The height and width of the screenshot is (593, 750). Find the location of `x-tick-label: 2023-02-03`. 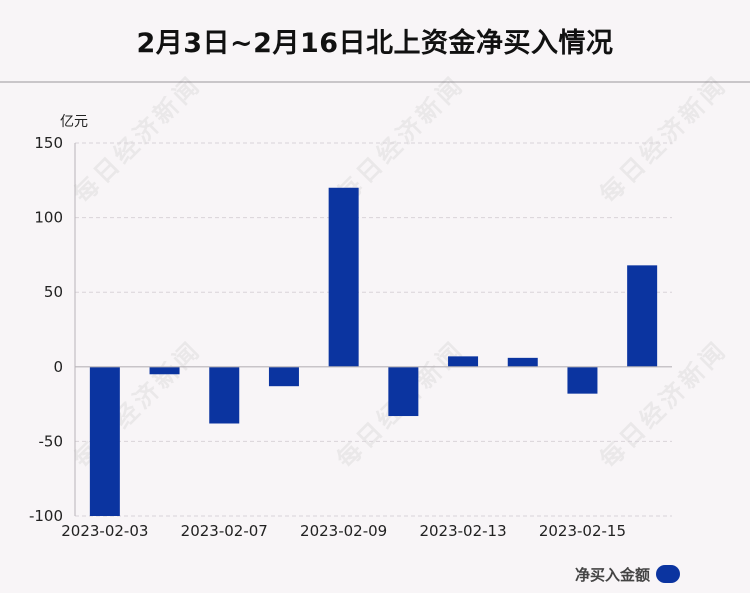

x-tick-label: 2023-02-03 is located at coordinates (104, 531).